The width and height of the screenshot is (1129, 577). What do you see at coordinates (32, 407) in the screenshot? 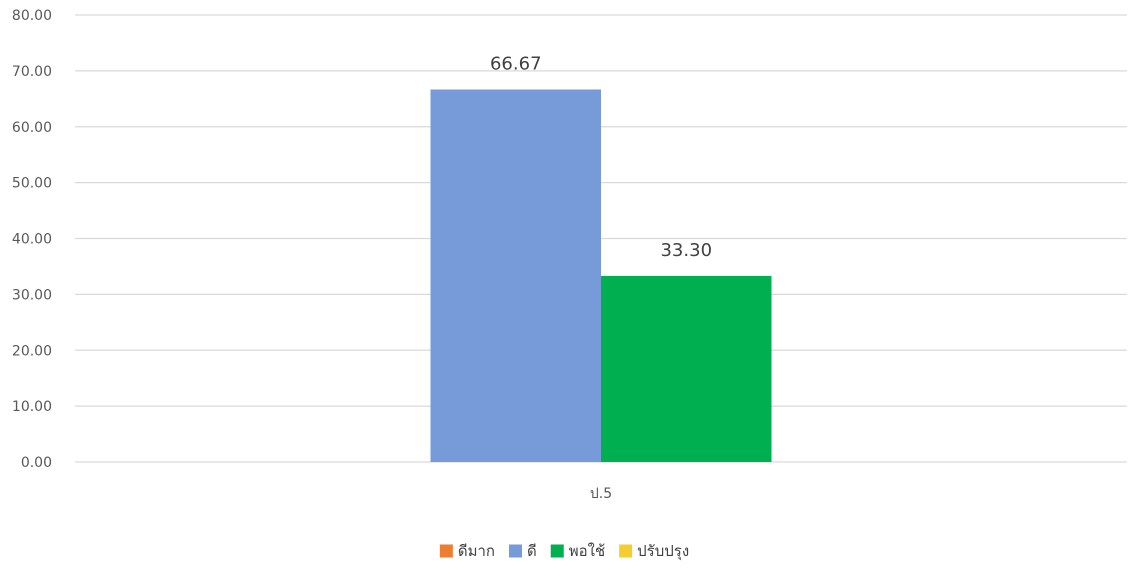
I see `y-tick-label: 10.00` at bounding box center [32, 407].